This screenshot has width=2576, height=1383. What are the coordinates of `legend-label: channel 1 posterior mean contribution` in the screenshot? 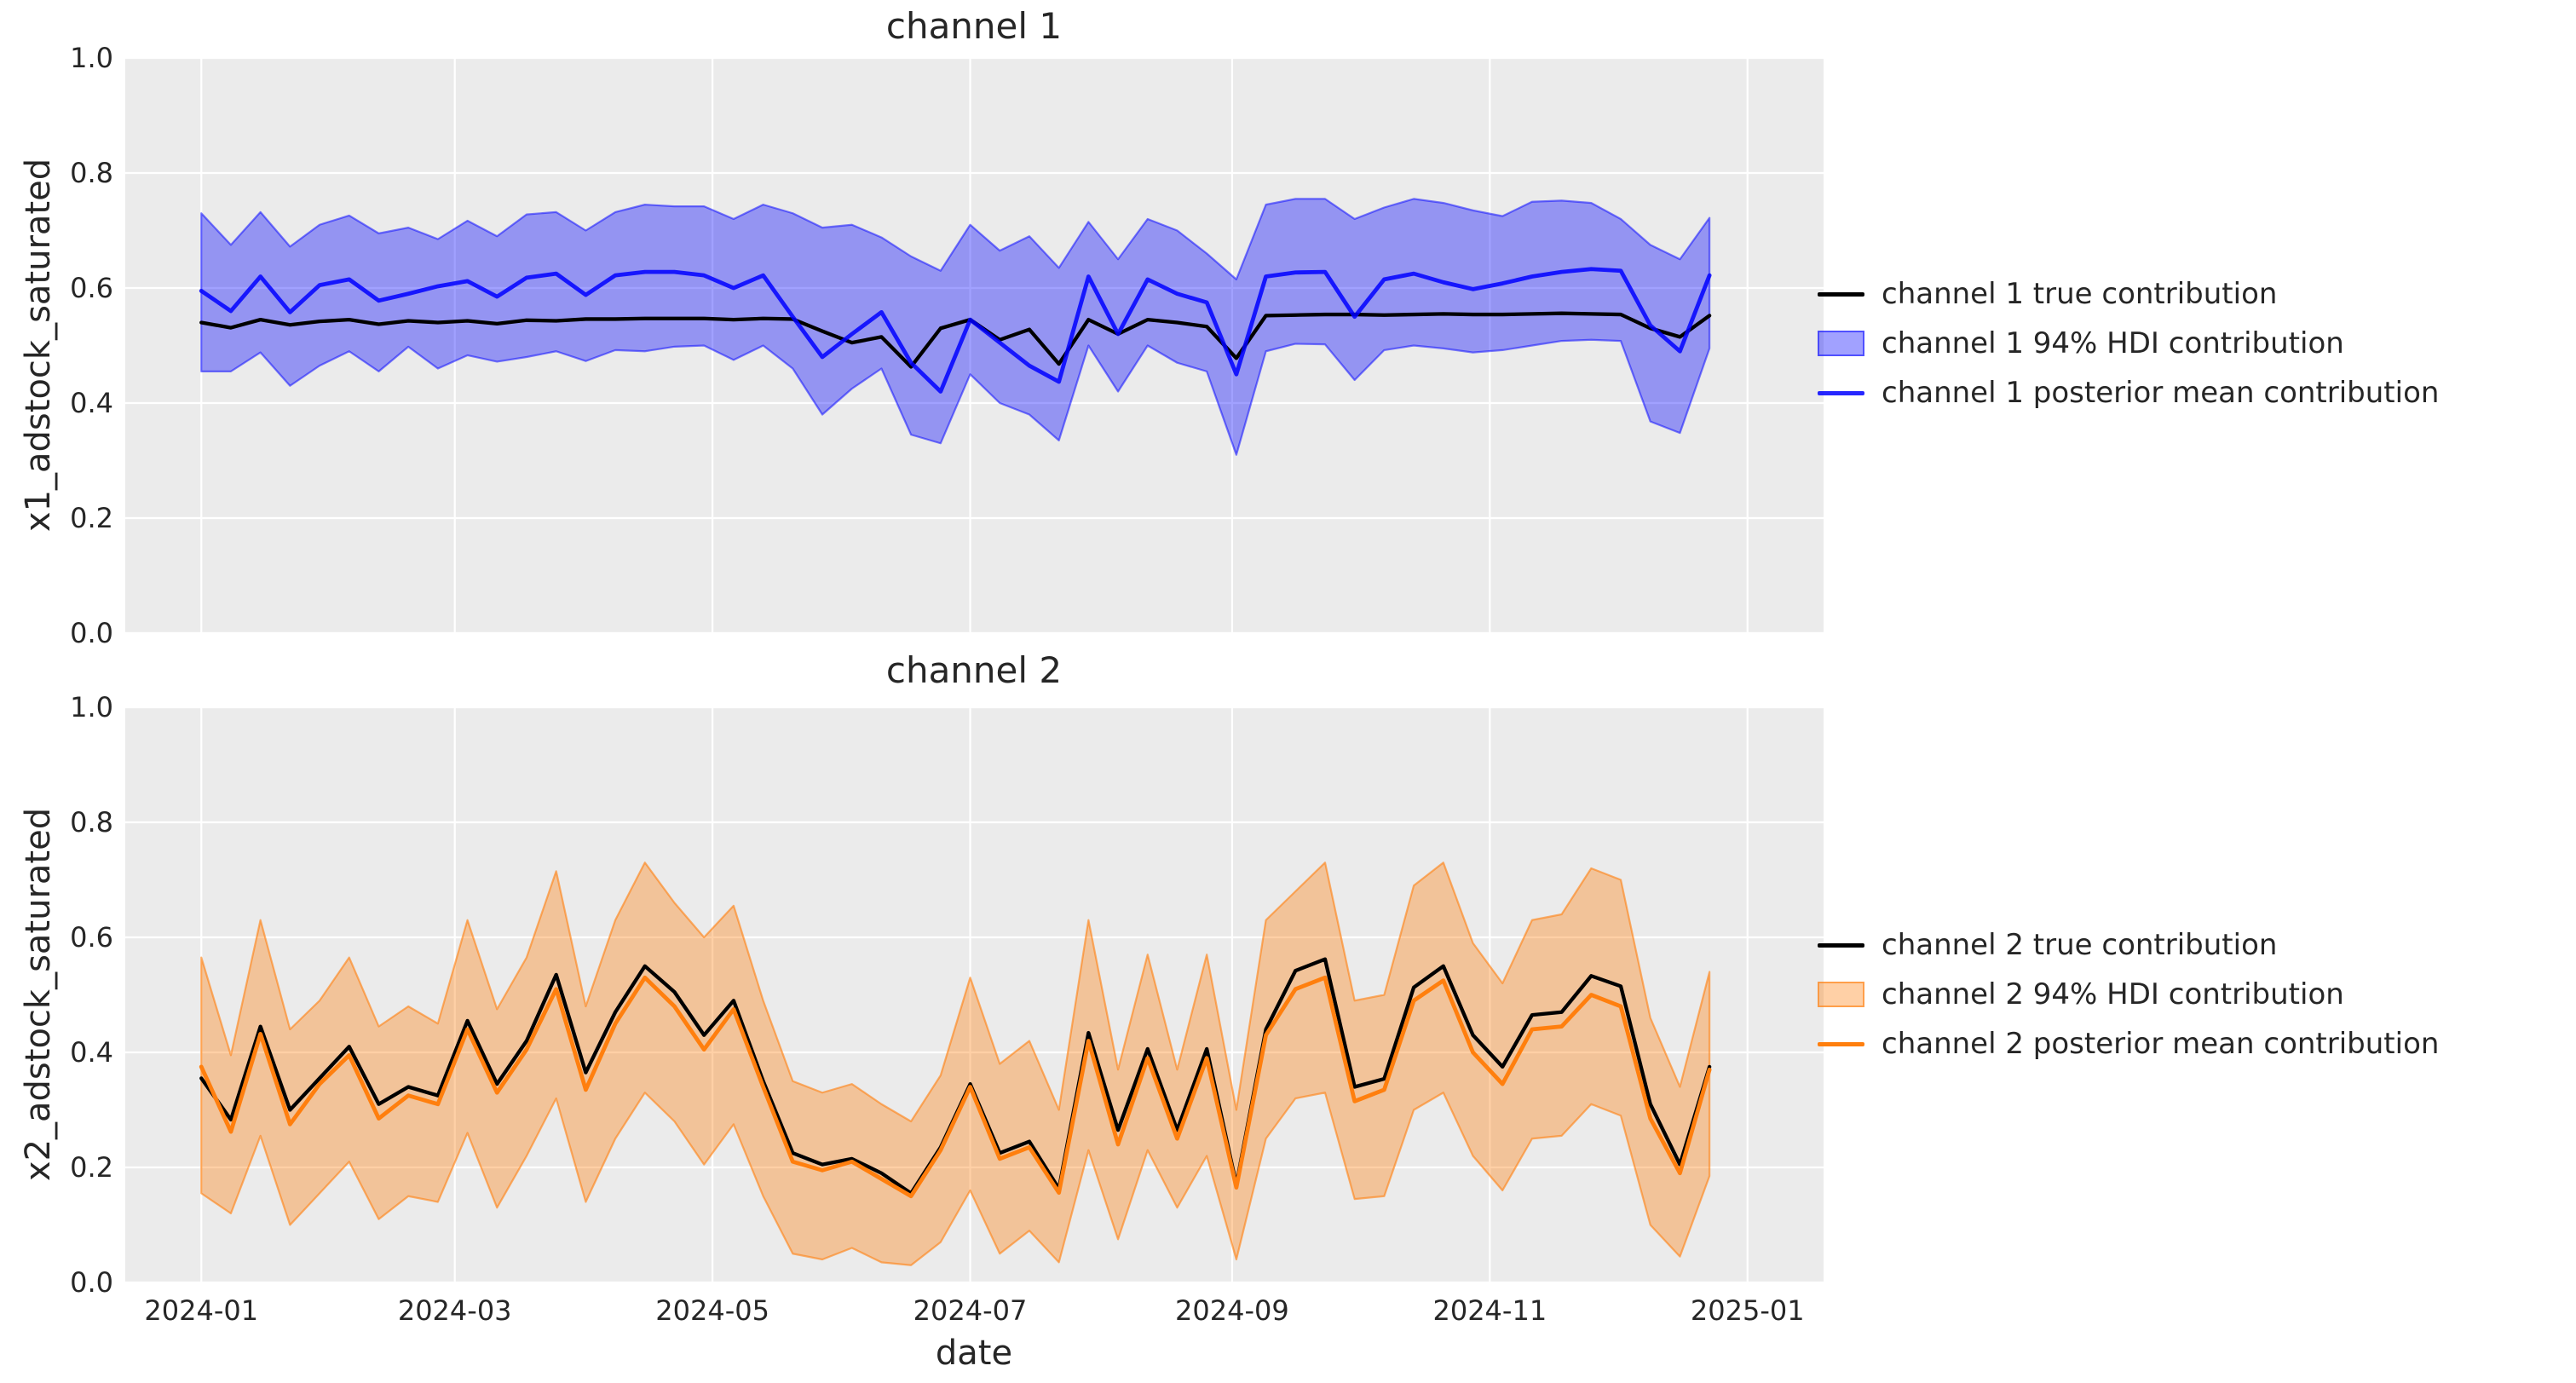 It's located at (2161, 393).